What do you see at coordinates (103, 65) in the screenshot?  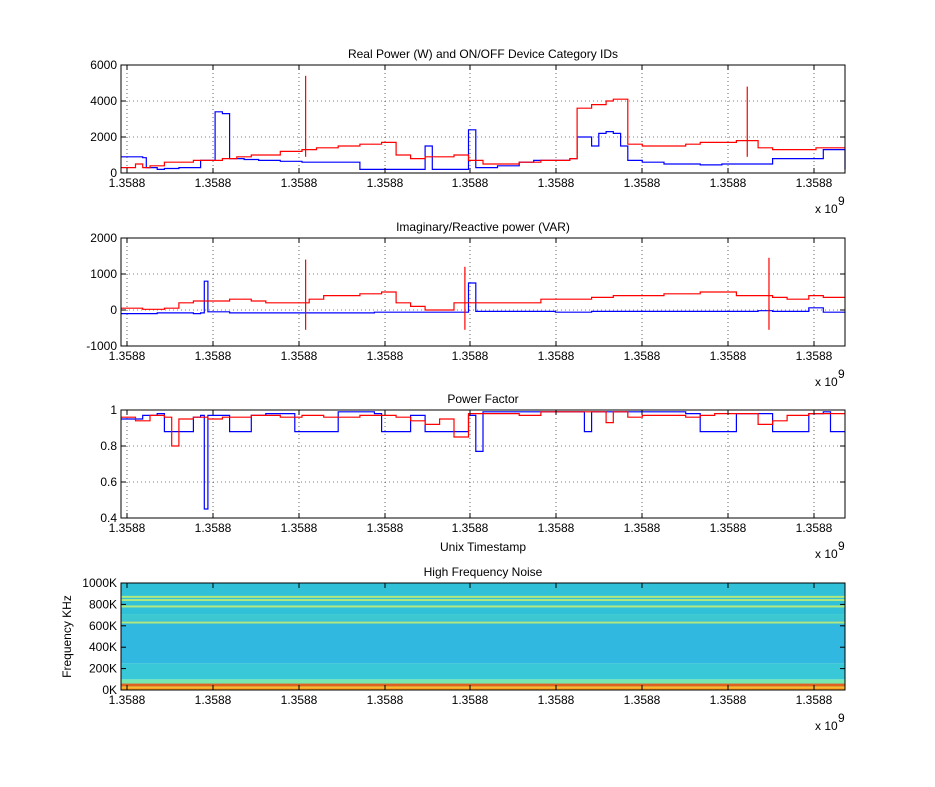 I see `y-tick-label-3: 6000` at bounding box center [103, 65].